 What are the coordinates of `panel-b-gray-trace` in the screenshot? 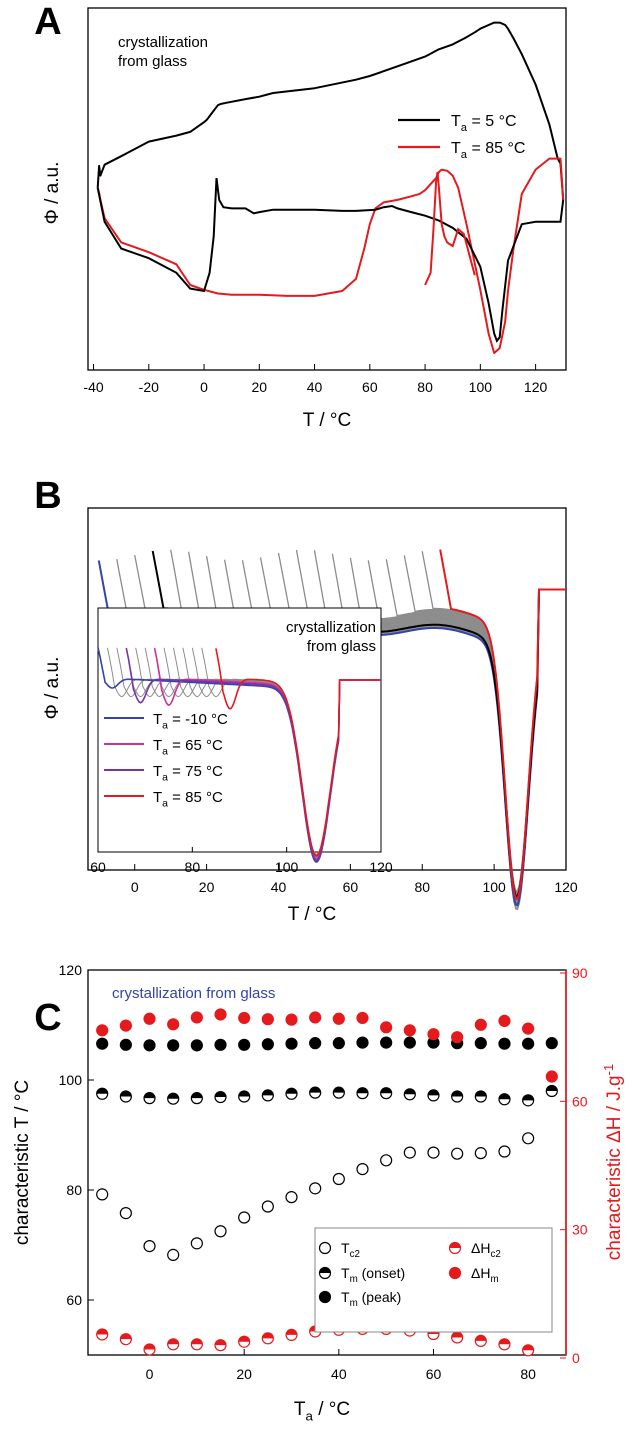 It's located at (466, 728).